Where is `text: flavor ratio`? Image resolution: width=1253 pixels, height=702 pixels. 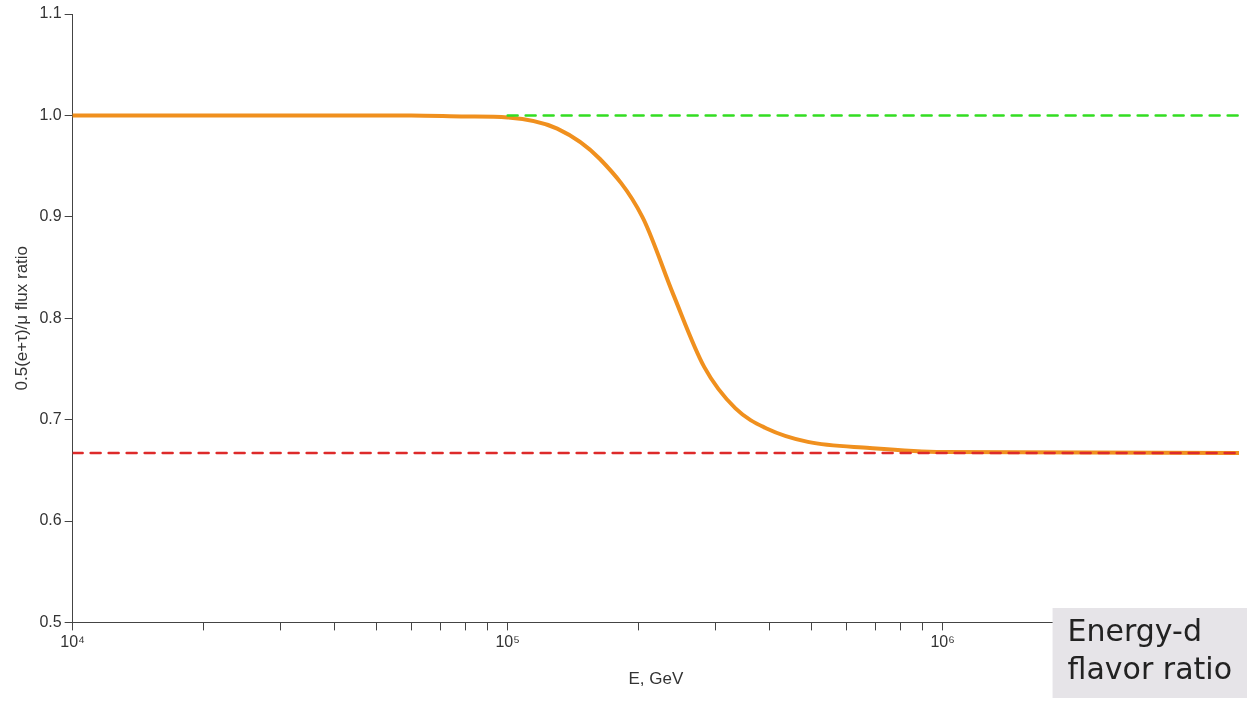
text: flavor ratio is located at coordinates (1150, 668).